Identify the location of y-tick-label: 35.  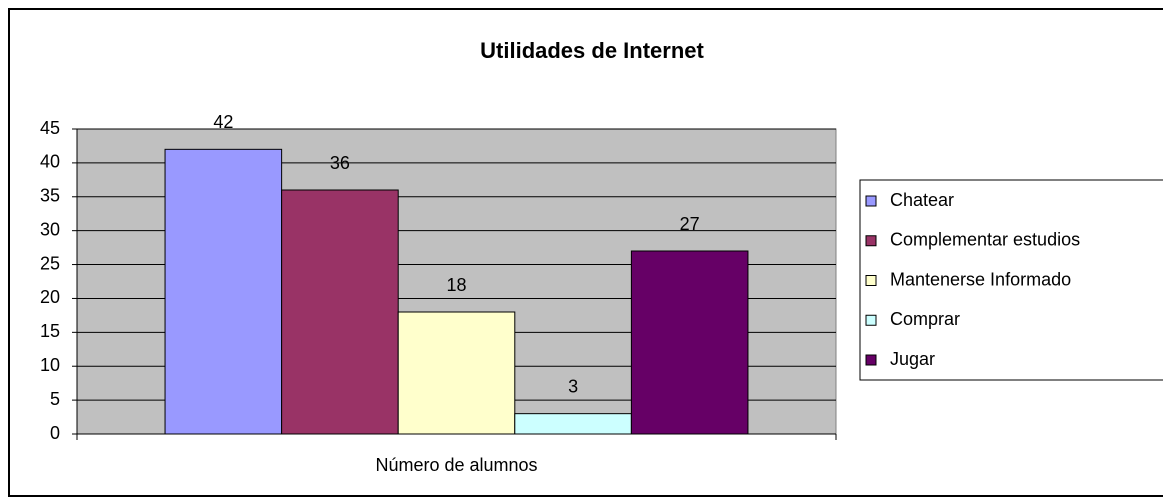
(50, 196).